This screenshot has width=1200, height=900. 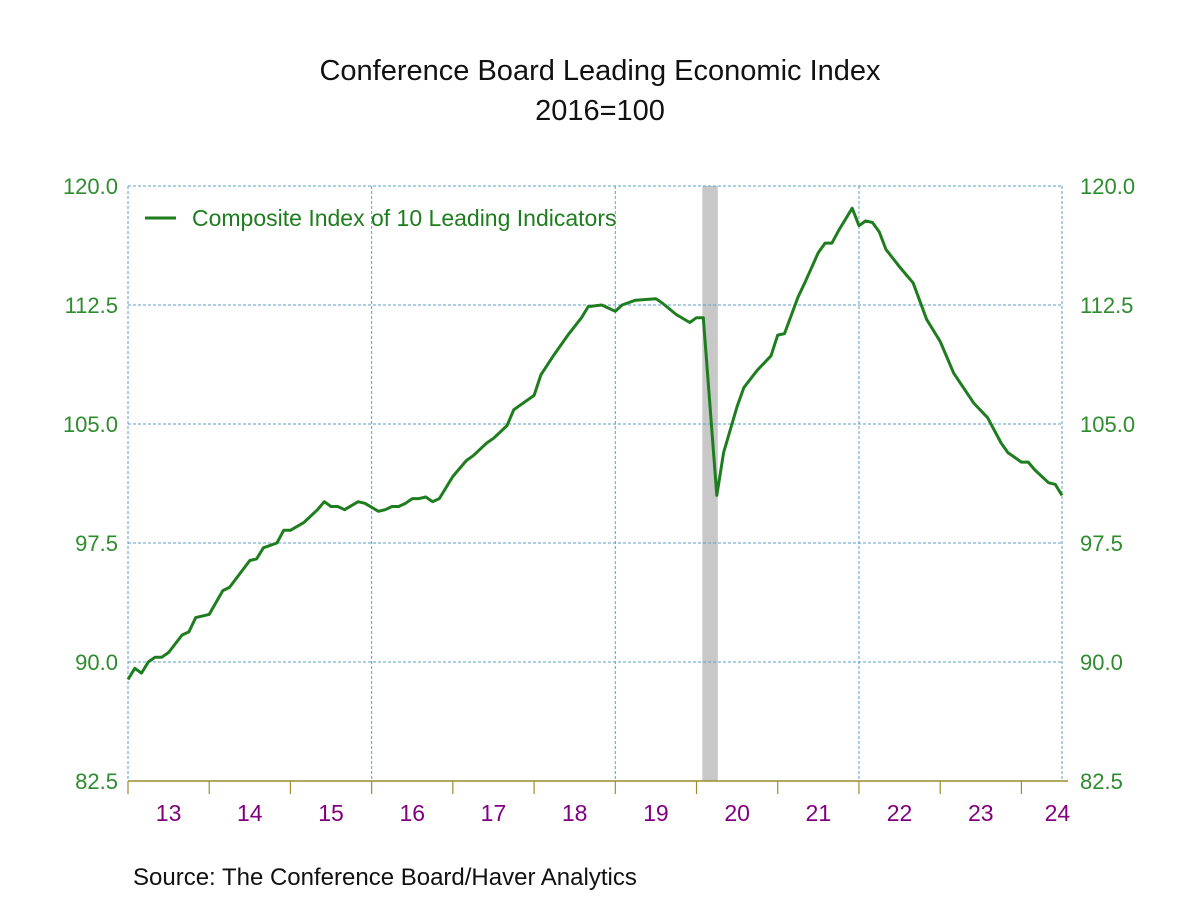 I want to click on x-tick-label: 15, so click(x=331, y=813).